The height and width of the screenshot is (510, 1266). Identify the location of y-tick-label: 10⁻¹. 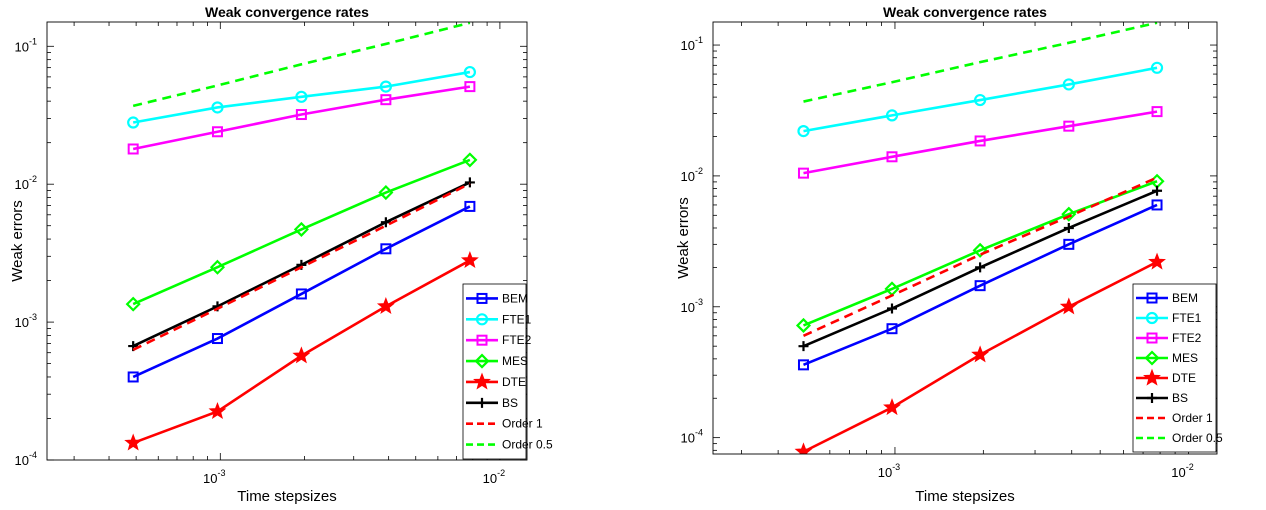
(26, 45).